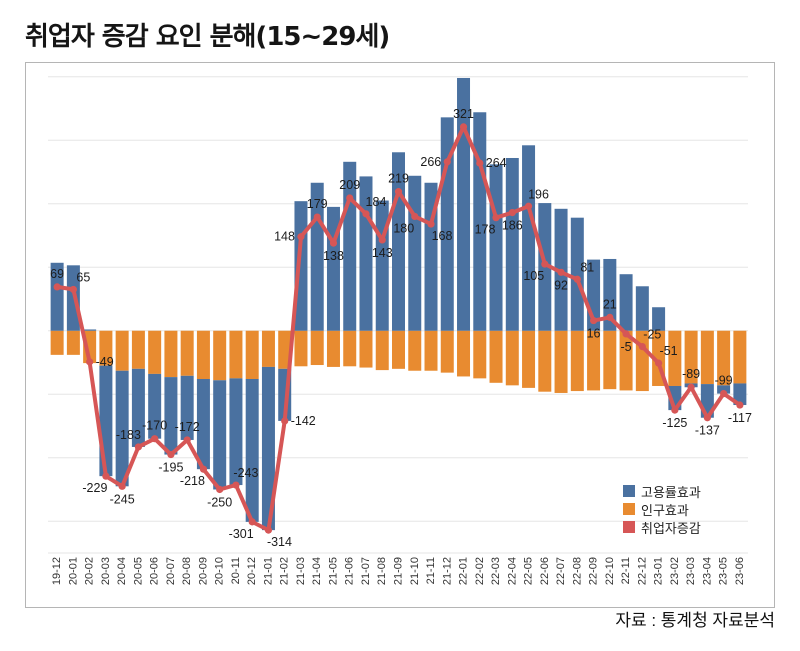 The width and height of the screenshot is (800, 651). What do you see at coordinates (671, 492) in the screenshot?
I see `legend-label: 고용률효과` at bounding box center [671, 492].